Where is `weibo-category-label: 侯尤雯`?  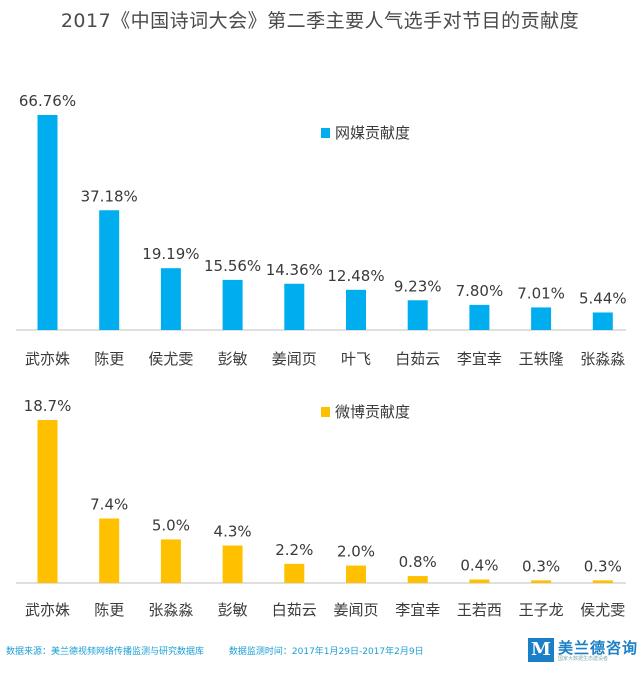 weibo-category-label: 侯尤雯 is located at coordinates (602, 610).